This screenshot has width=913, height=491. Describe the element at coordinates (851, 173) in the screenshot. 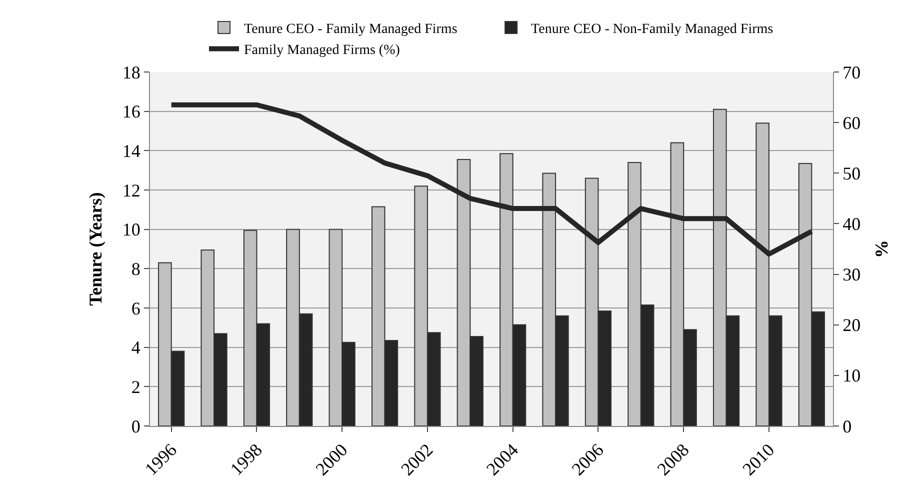

I see `y2-tick-label: 50` at that location.